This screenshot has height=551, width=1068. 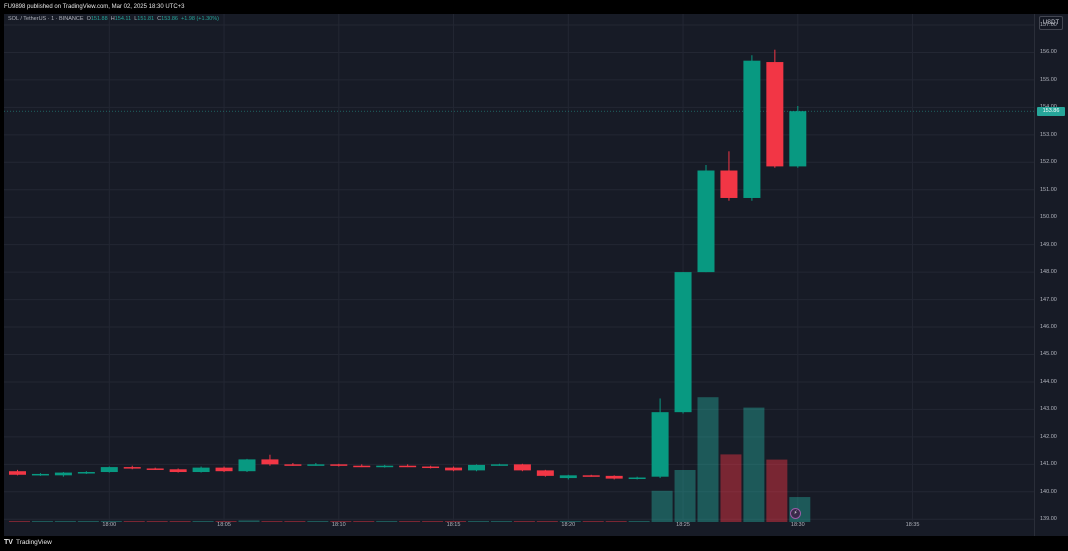 I want to click on news-event-icon: ⚡, so click(x=795, y=513).